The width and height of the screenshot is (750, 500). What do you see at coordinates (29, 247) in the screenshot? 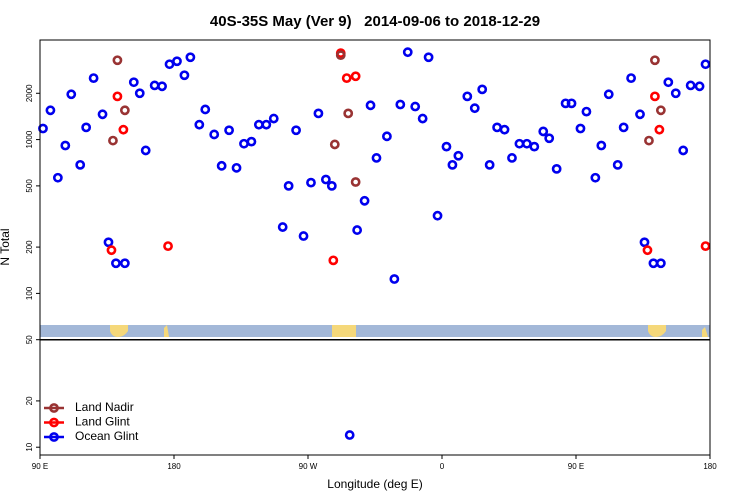
I see `y-tick-label: 200` at bounding box center [29, 247].